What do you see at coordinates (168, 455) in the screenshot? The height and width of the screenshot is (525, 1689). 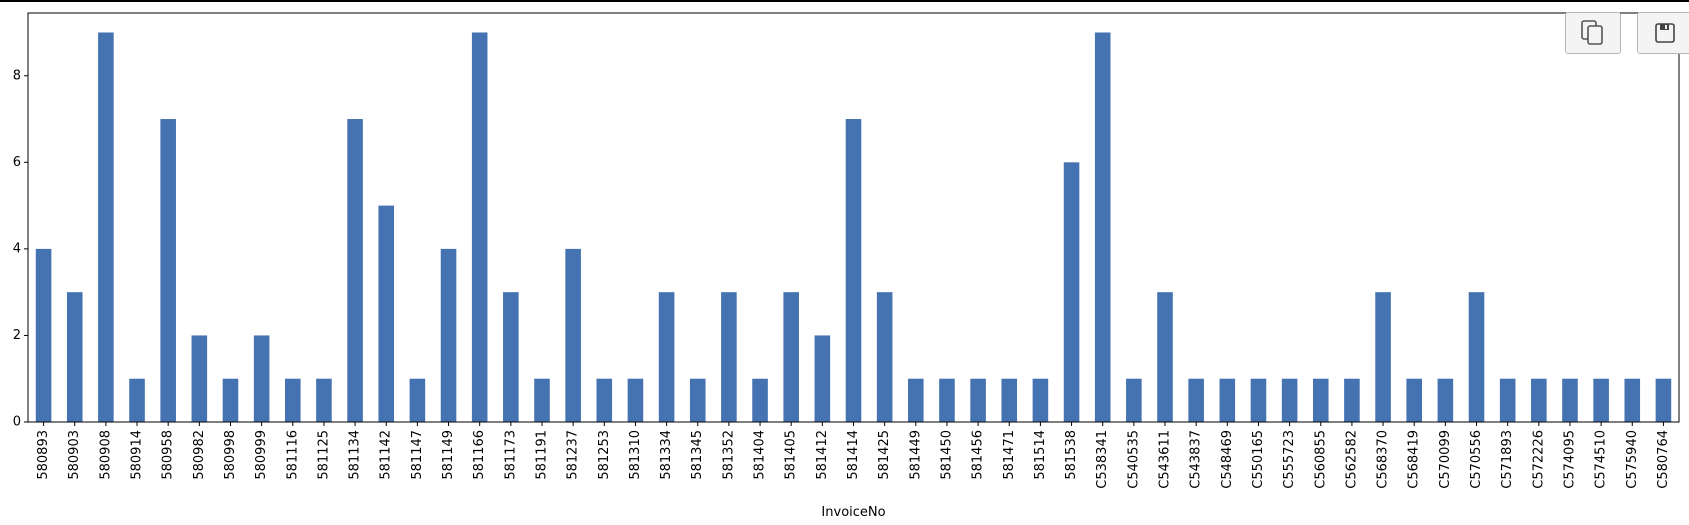 I see `x-tick-label: 580958` at bounding box center [168, 455].